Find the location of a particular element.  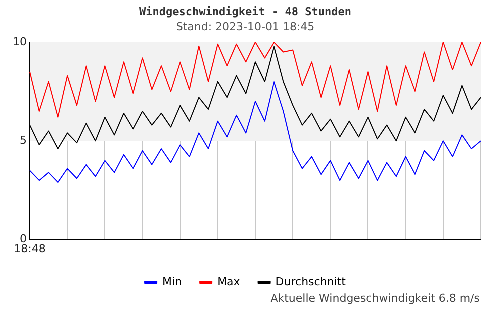

chart-subtitle: Stand: 2023-10-01 18:45 is located at coordinates (245, 27).